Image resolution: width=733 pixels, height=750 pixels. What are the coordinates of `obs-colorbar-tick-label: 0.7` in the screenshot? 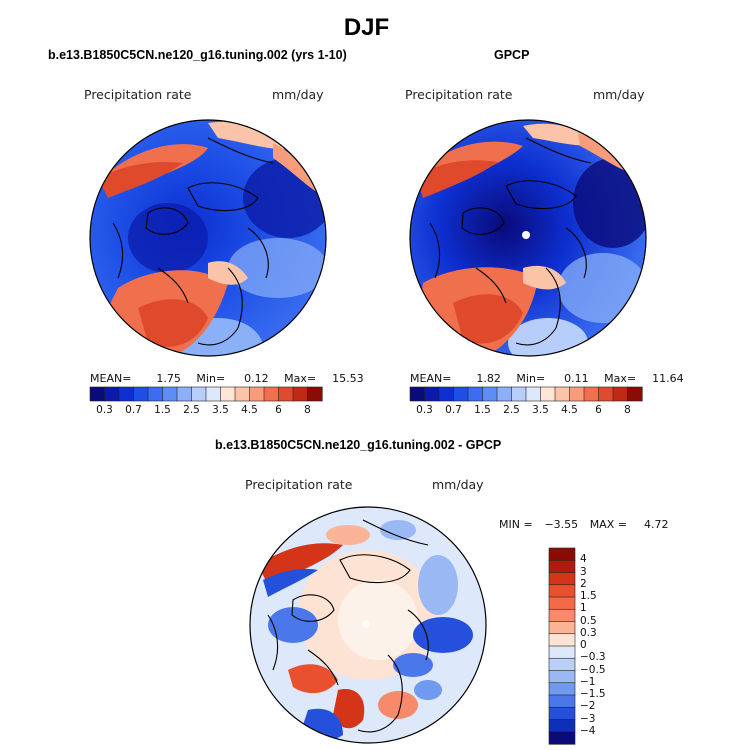 It's located at (453, 410).